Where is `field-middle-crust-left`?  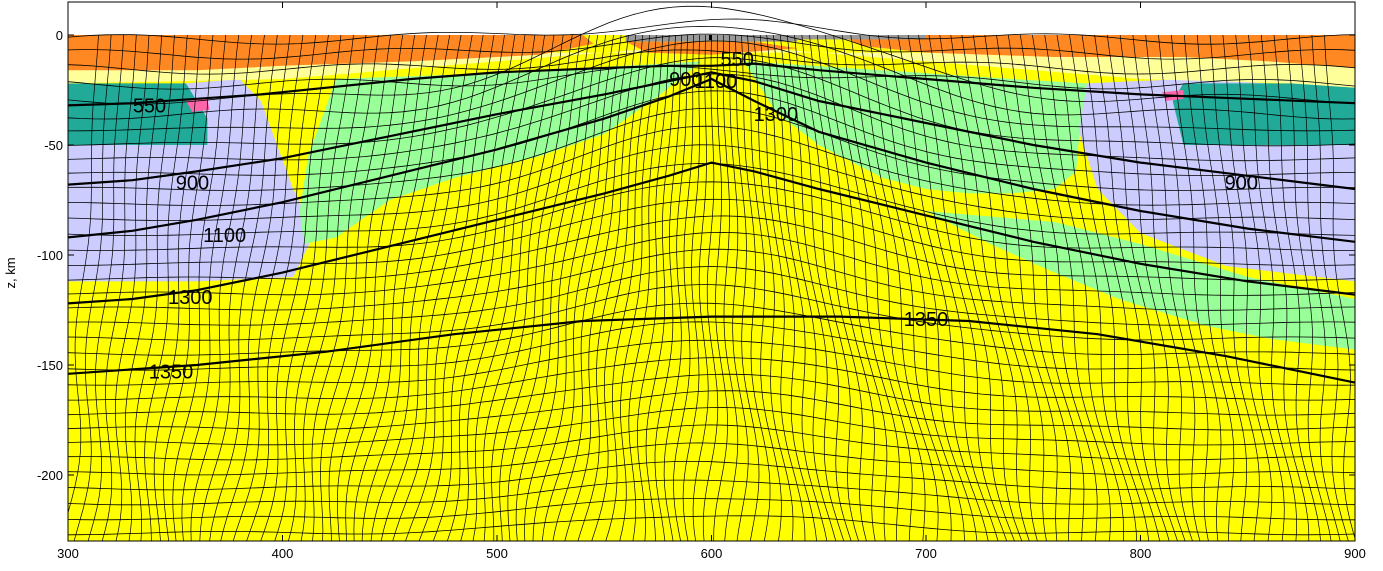 field-middle-crust-left is located at coordinates (138, 114).